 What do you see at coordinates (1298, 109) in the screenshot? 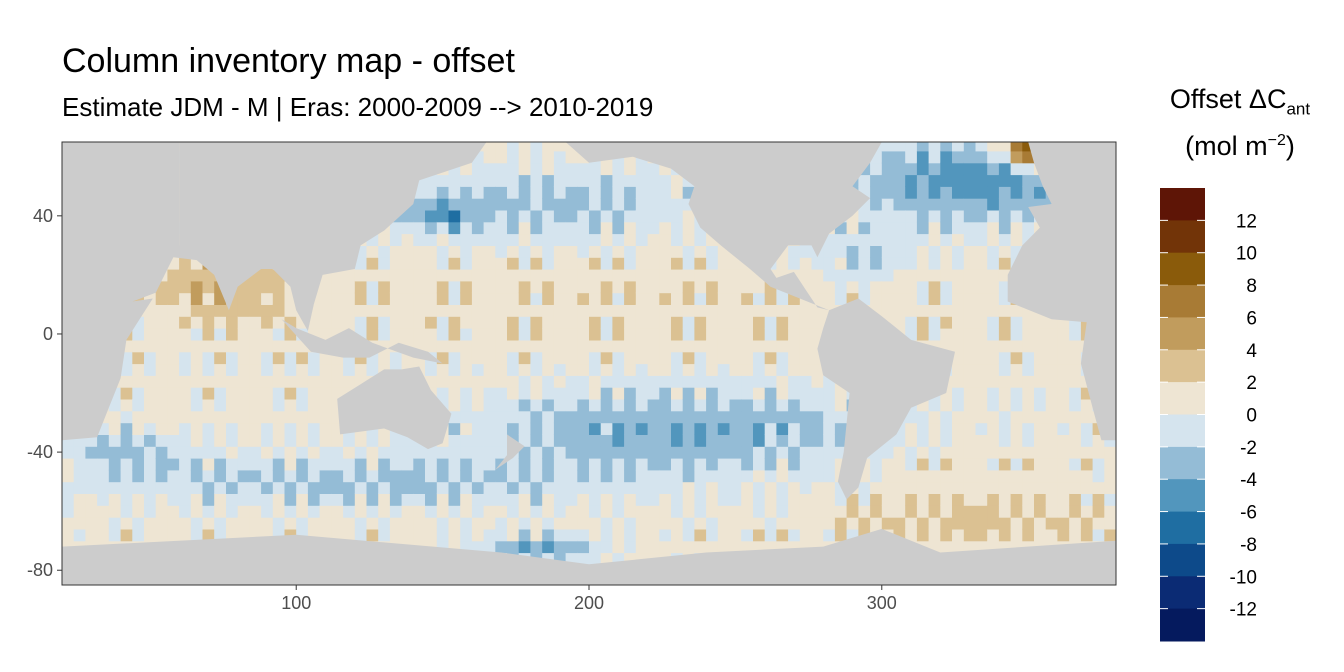
I see `legend-title-sub: ant` at bounding box center [1298, 109].